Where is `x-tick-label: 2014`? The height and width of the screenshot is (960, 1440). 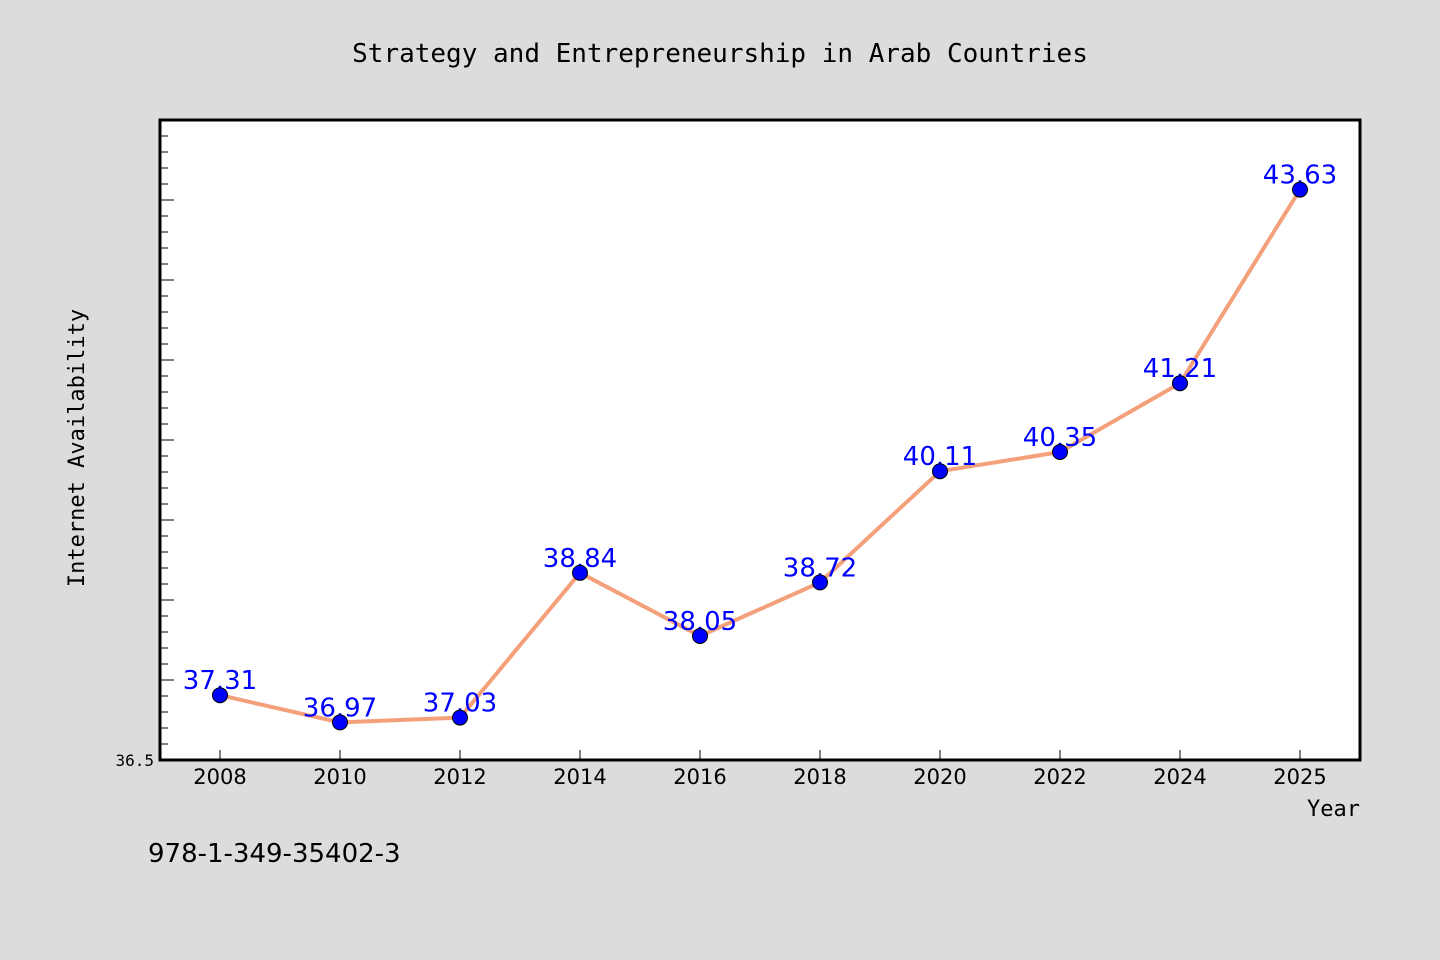 x-tick-label: 2014 is located at coordinates (579, 777).